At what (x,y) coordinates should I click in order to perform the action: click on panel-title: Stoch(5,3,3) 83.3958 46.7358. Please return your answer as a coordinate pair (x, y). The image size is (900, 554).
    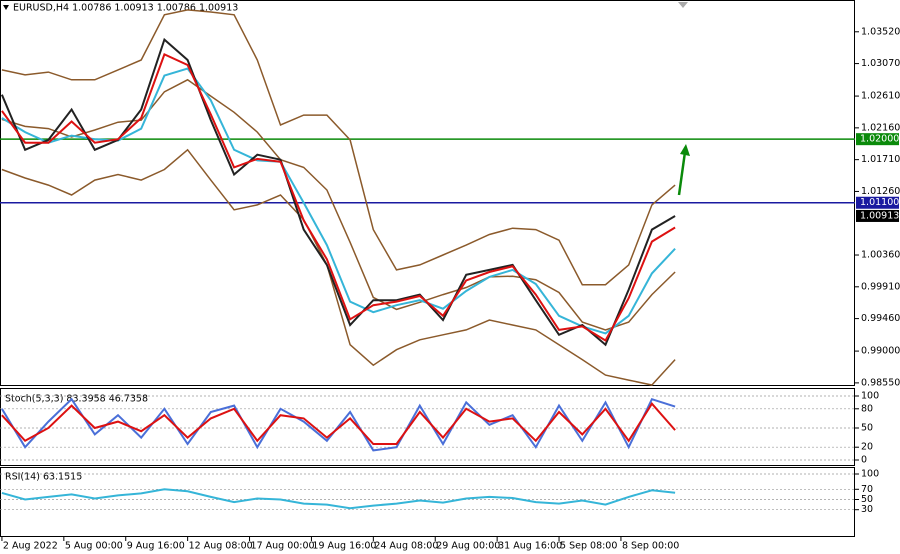
    Looking at the image, I should click on (76, 399).